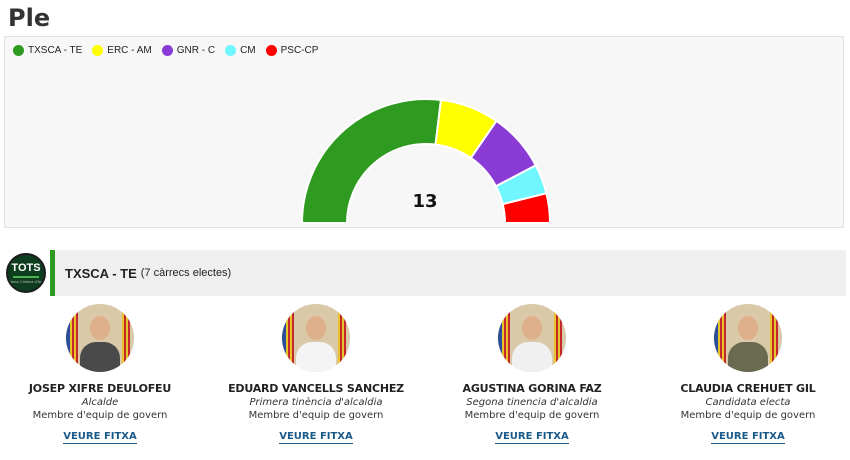 This screenshot has height=460, width=850. I want to click on party-logo-rule, so click(26, 276).